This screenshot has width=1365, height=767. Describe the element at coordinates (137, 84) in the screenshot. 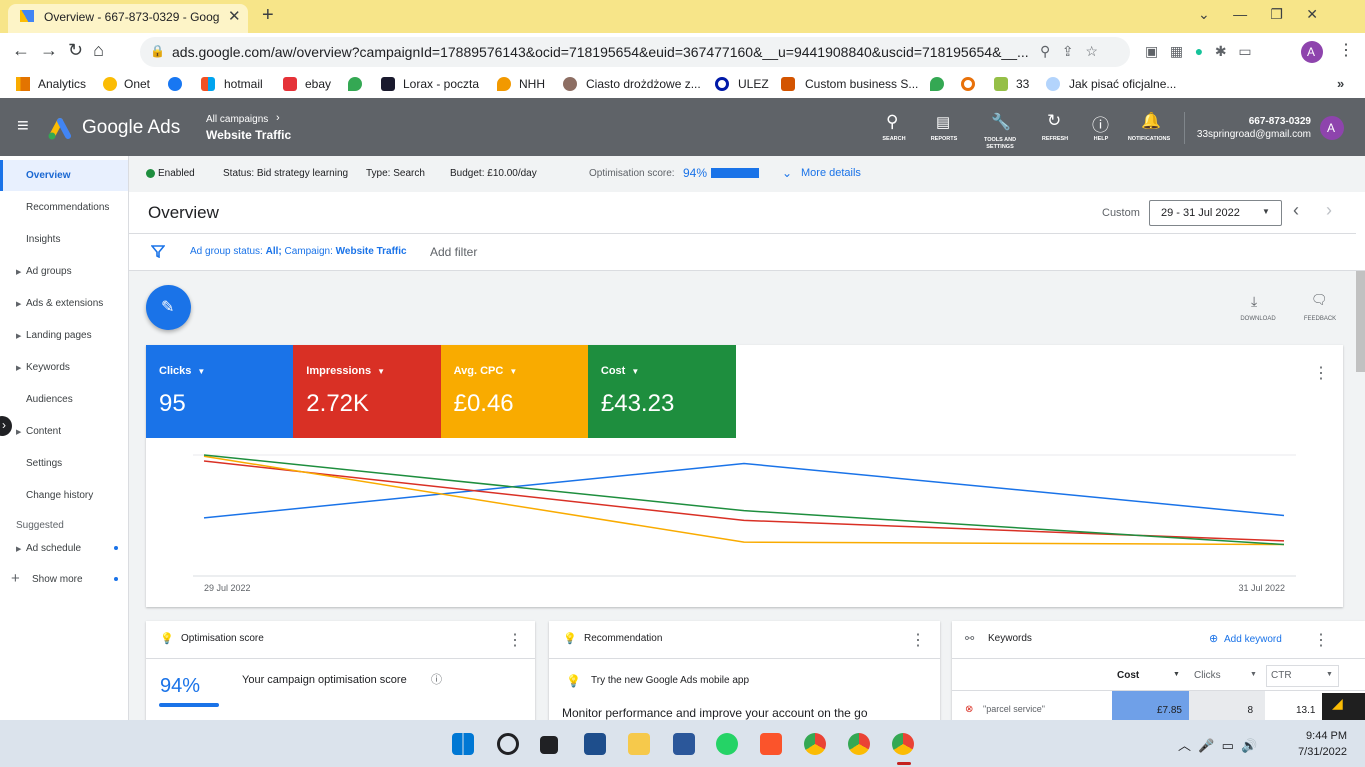

I see `bookmark: Onet` at that location.